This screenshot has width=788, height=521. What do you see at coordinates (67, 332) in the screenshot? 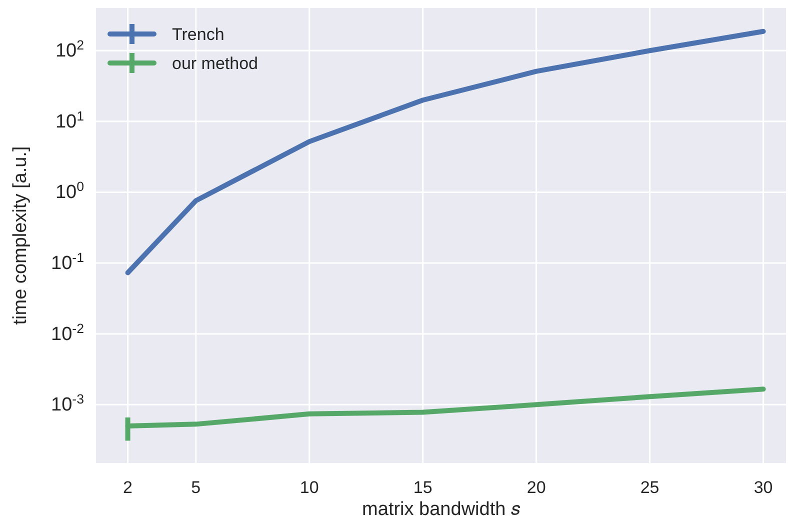
I see `y-tick-label: 10$^{-2}$` at bounding box center [67, 332].